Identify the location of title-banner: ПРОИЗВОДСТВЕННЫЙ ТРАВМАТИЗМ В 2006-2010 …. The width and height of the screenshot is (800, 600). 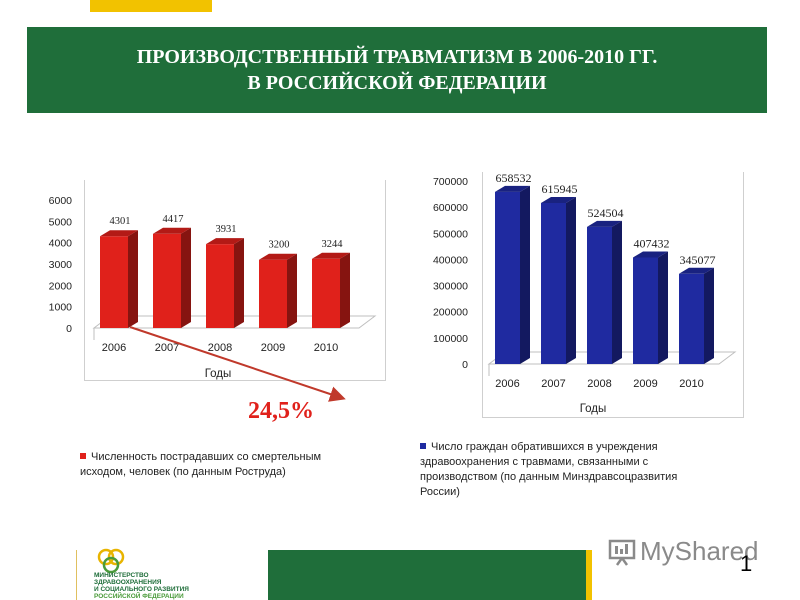
(397, 70).